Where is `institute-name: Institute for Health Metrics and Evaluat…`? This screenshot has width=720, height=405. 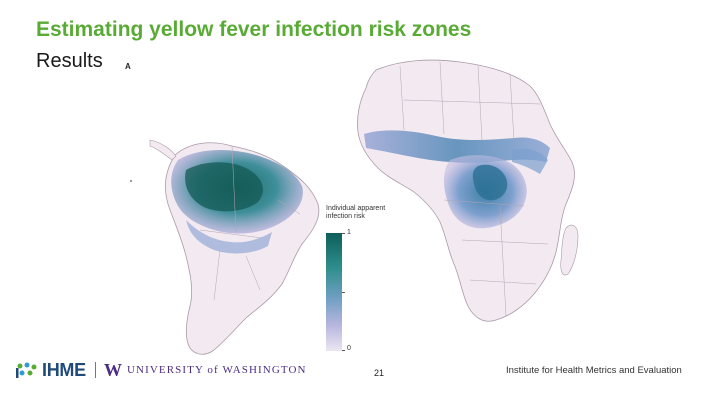
institute-name: Institute for Health Metrics and Evaluat… is located at coordinates (594, 370).